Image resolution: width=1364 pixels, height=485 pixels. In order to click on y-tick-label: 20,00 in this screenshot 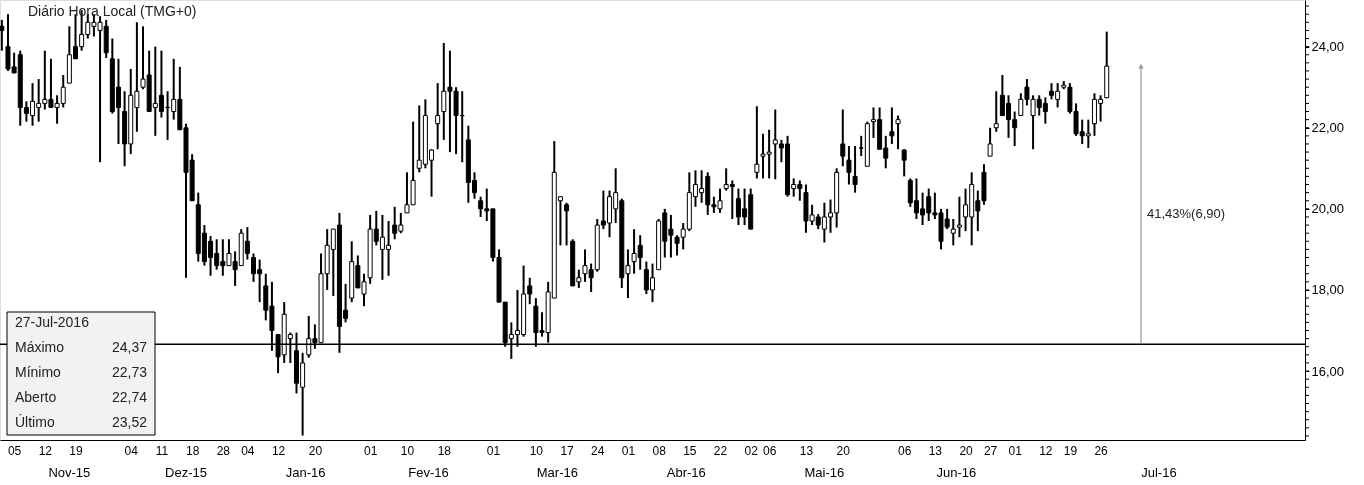, I will do `click(1328, 209)`.